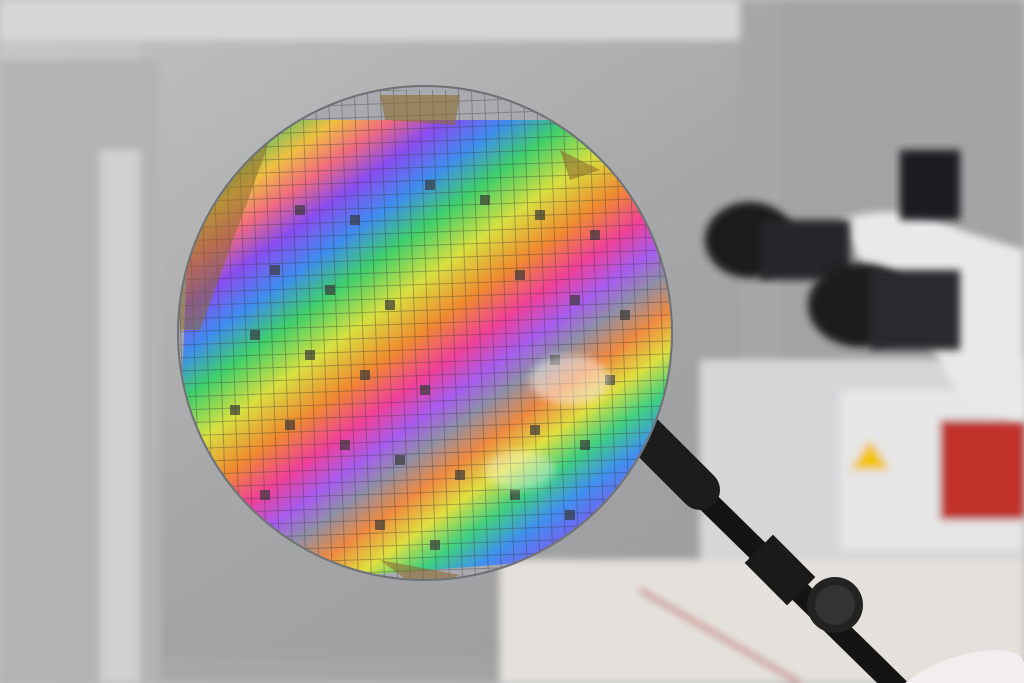 This screenshot has height=683, width=1024. I want to click on gloved-hand, so click(964, 666).